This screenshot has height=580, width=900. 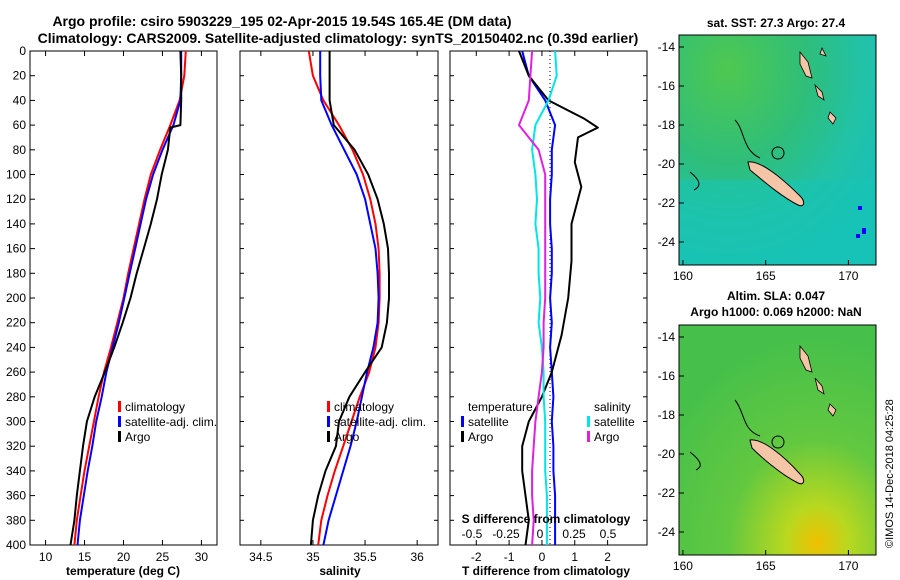 I want to click on legend-swatch-t-satellite, so click(x=462, y=421).